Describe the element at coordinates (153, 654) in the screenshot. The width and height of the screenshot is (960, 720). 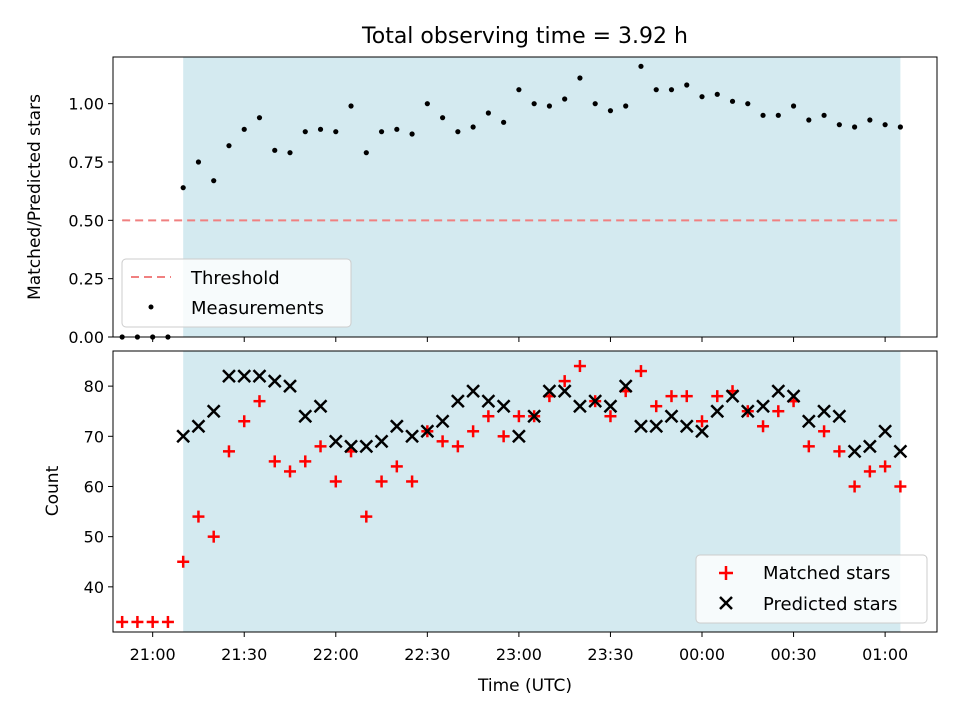
I see `x-tick-label: 21:00` at that location.